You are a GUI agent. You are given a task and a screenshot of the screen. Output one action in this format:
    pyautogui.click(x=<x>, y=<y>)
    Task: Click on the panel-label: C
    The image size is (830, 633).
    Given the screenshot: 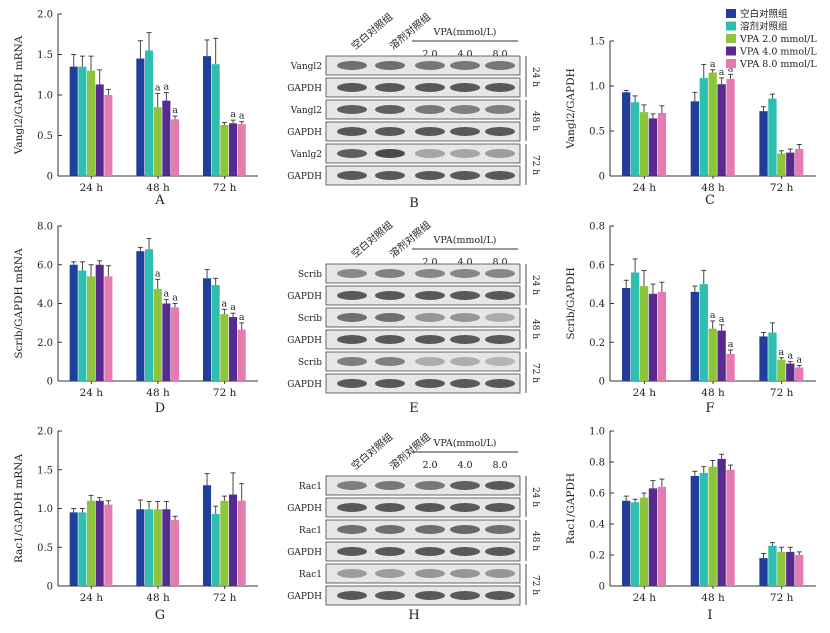 What is the action you would take?
    pyautogui.click(x=710, y=200)
    